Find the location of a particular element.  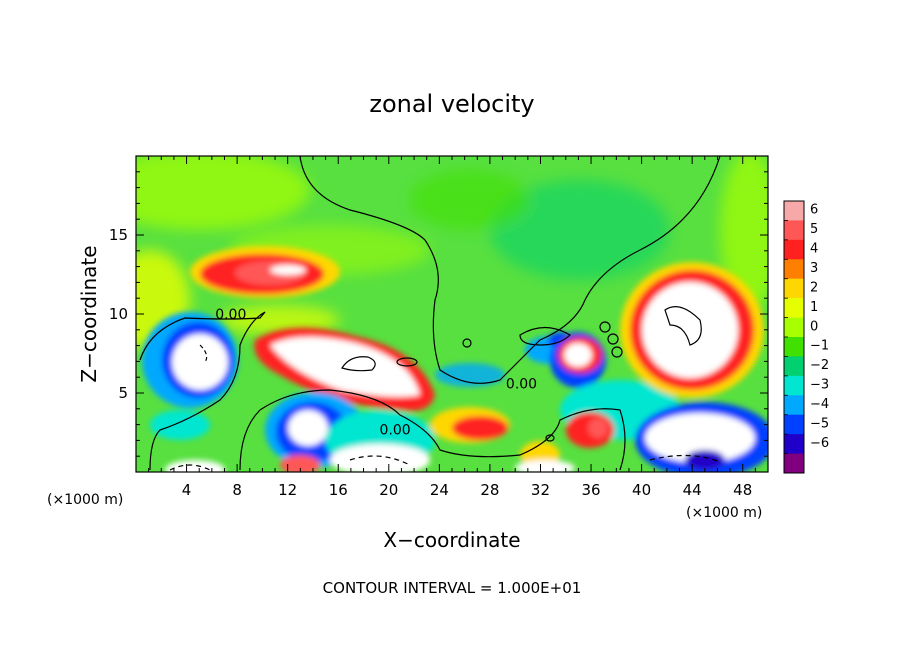

x-tick-label: 28 is located at coordinates (489, 490).